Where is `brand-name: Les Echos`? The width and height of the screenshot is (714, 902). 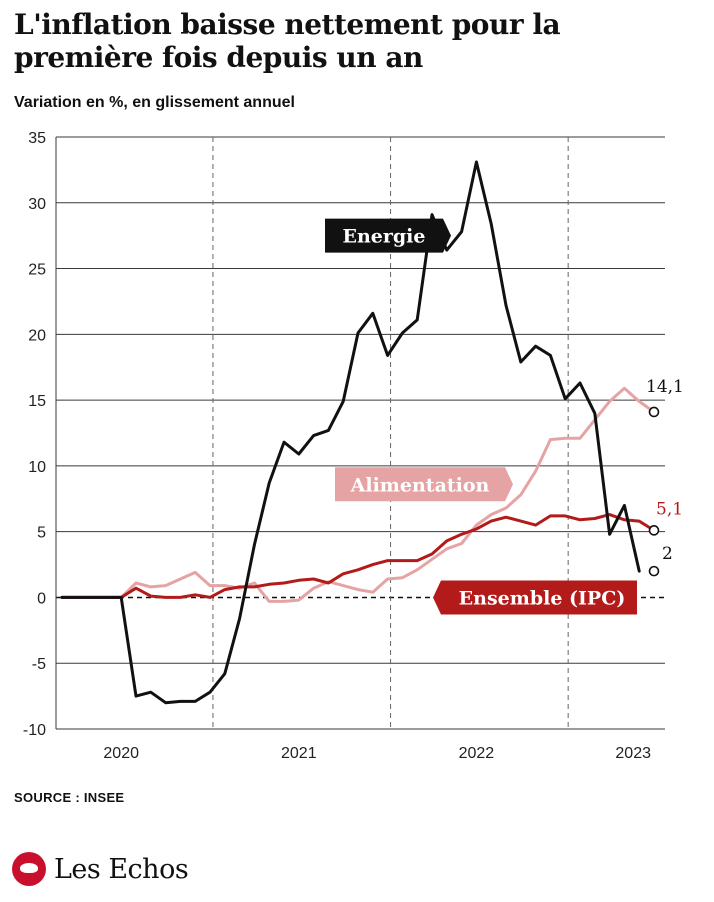 brand-name: Les Echos is located at coordinates (121, 869).